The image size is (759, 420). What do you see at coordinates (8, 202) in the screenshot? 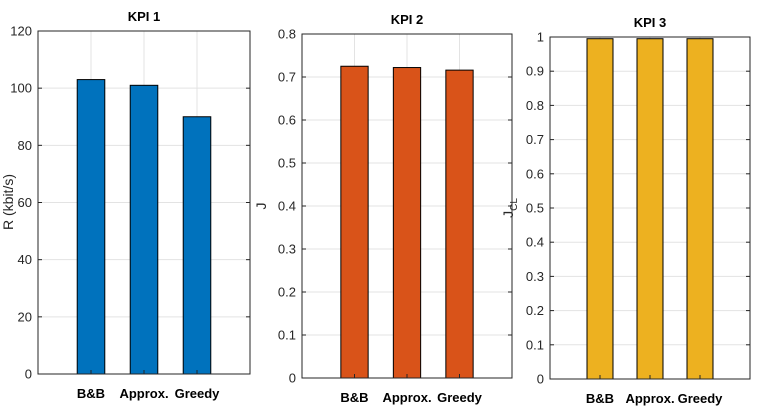
I see `y-axis-label: R (kbit/s)` at bounding box center [8, 202].